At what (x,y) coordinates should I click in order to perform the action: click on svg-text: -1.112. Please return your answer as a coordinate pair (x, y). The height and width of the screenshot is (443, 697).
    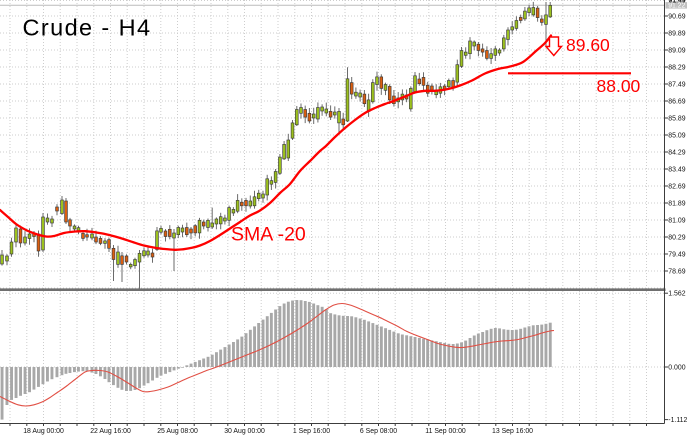
    Looking at the image, I should click on (677, 420).